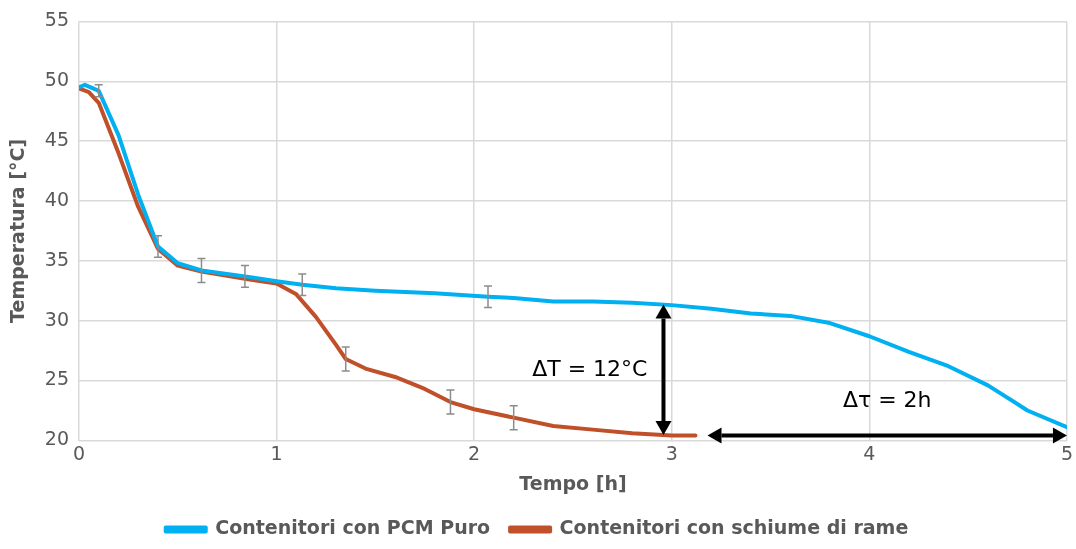 This screenshot has height=549, width=1076. What do you see at coordinates (573, 482) in the screenshot?
I see `x-axis-title: Tempo [h]` at bounding box center [573, 482].